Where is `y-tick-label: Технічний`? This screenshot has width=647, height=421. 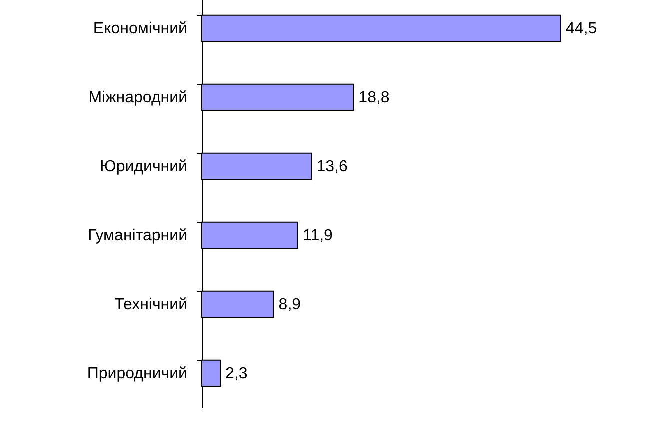 y-tick-label: Технічний is located at coordinates (151, 305).